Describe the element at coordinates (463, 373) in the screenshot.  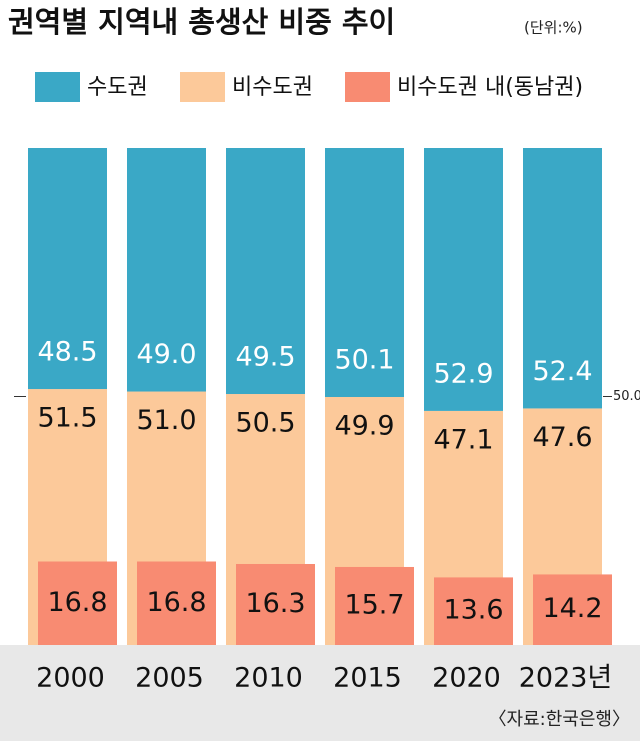
I see `value-label: 52.9` at that location.